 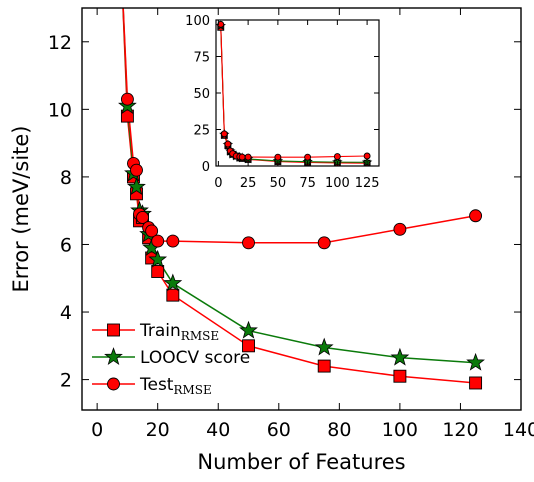 I want to click on legend-item-2-name: Test, so click(x=156, y=385).